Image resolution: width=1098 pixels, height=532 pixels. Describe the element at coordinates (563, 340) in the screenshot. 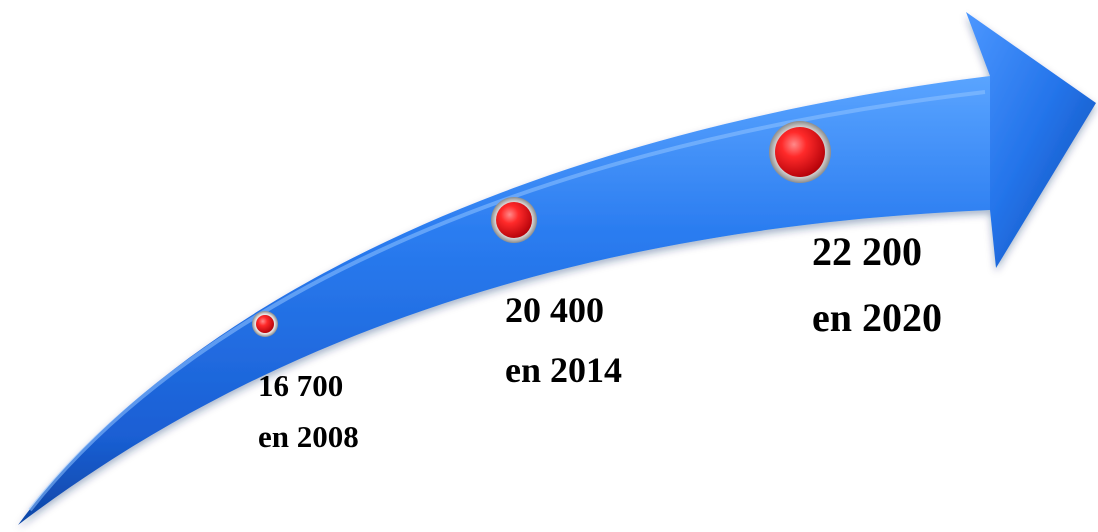

I see `milestone-label-2014: 20 400 en 2014` at that location.